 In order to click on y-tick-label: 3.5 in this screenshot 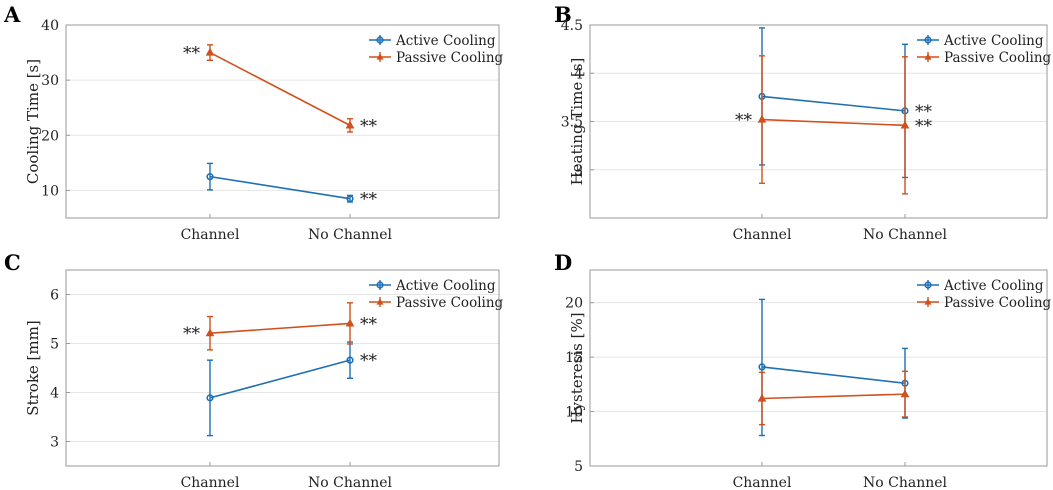, I will do `click(572, 123)`.